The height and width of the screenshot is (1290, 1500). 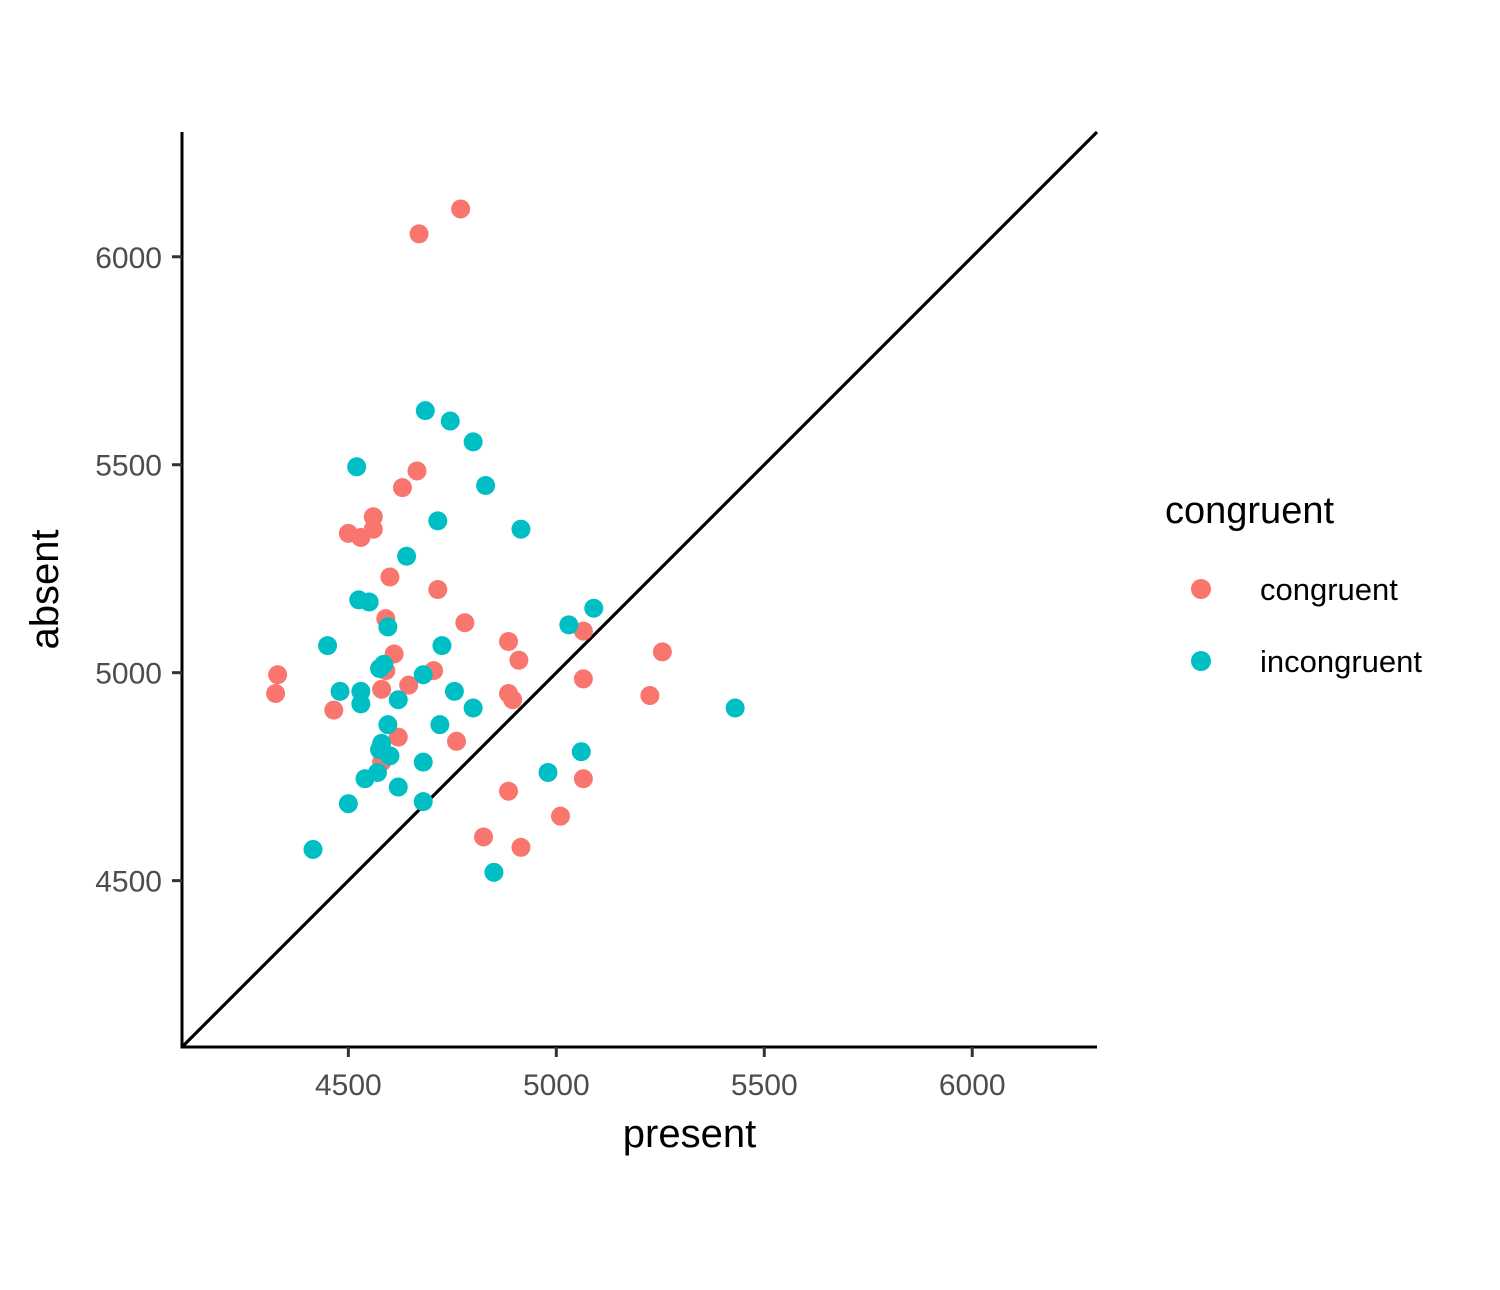 What do you see at coordinates (45, 589) in the screenshot?
I see `y-axis-title: absent` at bounding box center [45, 589].